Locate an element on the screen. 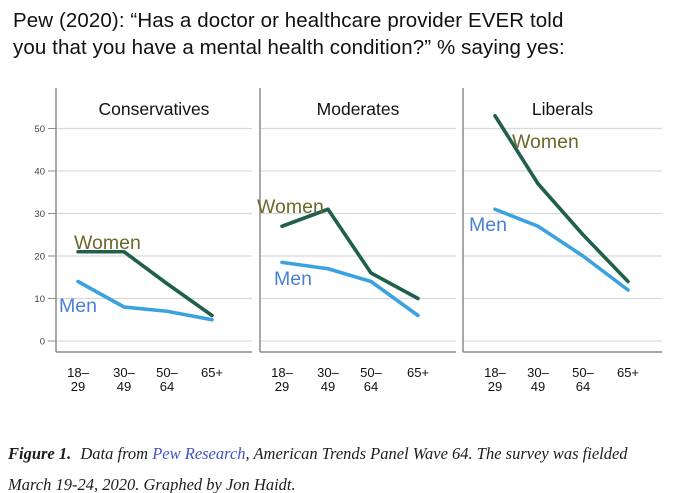 Image resolution: width=680 pixels, height=493 pixels. panel-title-liberals: Liberals is located at coordinates (563, 109).